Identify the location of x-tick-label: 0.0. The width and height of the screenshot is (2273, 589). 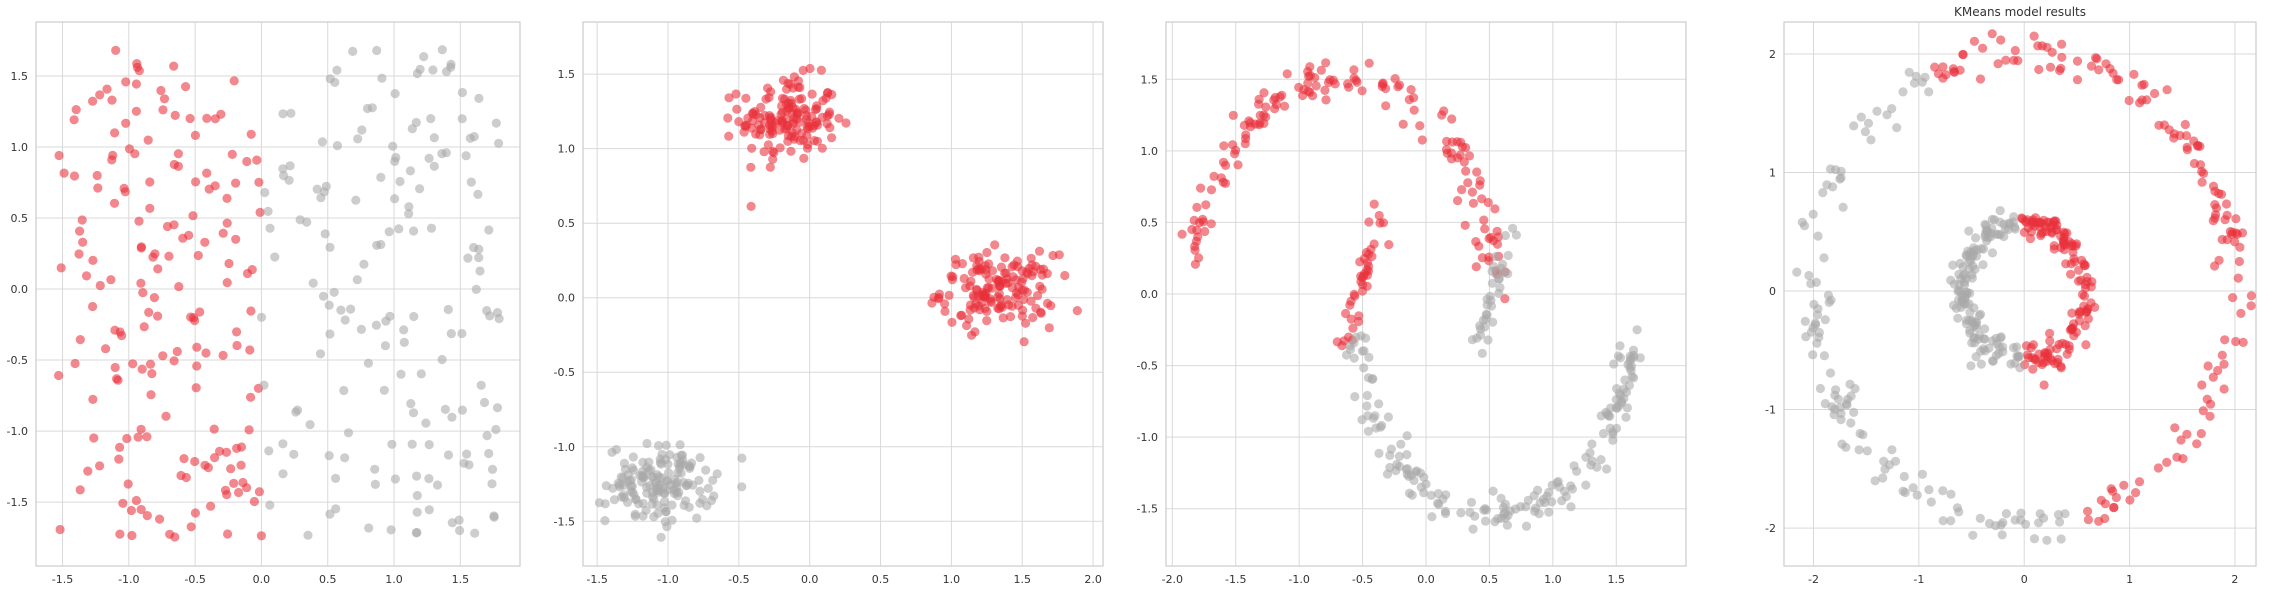
(810, 579).